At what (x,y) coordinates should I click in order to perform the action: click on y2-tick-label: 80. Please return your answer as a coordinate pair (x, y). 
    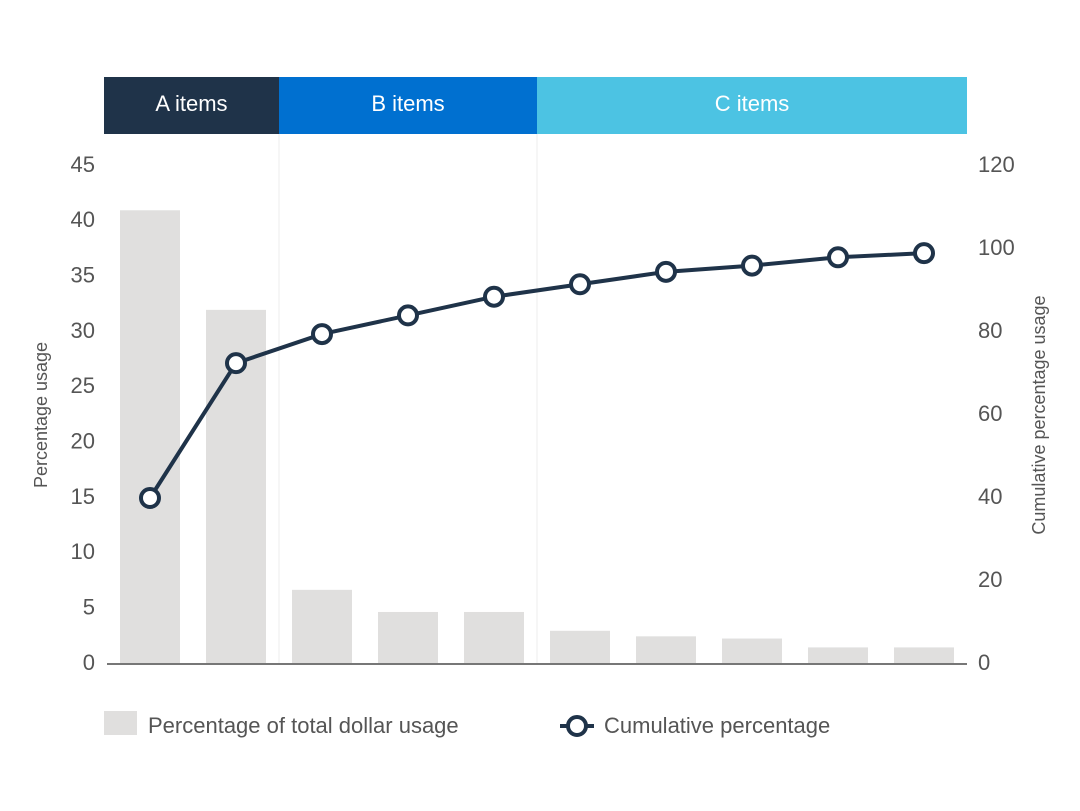
    Looking at the image, I should click on (990, 330).